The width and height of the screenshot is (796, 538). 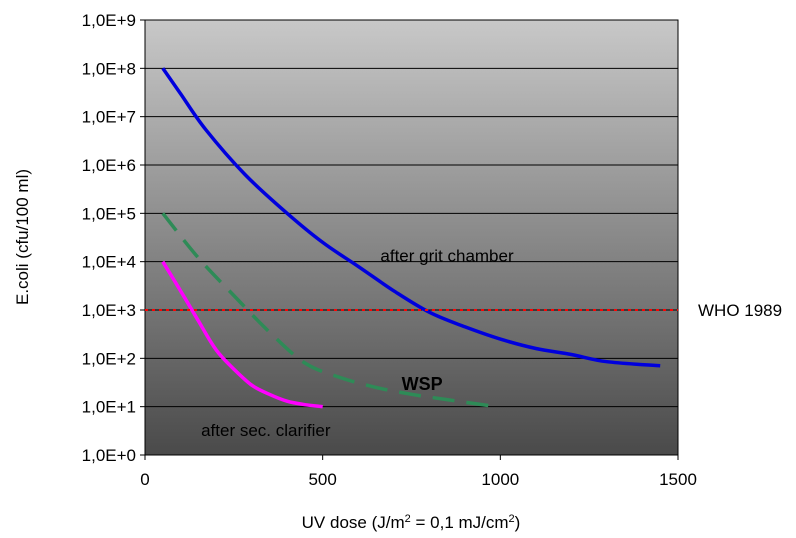 What do you see at coordinates (109, 455) in the screenshot?
I see `y-tick-label: 1,0E+0` at bounding box center [109, 455].